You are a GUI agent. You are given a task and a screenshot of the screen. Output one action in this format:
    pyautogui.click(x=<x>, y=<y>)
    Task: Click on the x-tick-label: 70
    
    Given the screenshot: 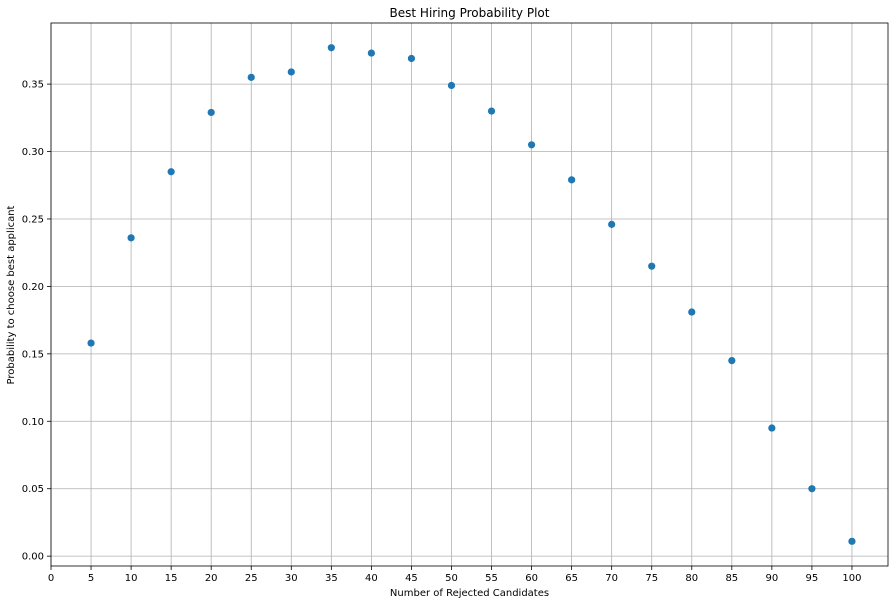 What is the action you would take?
    pyautogui.click(x=611, y=578)
    